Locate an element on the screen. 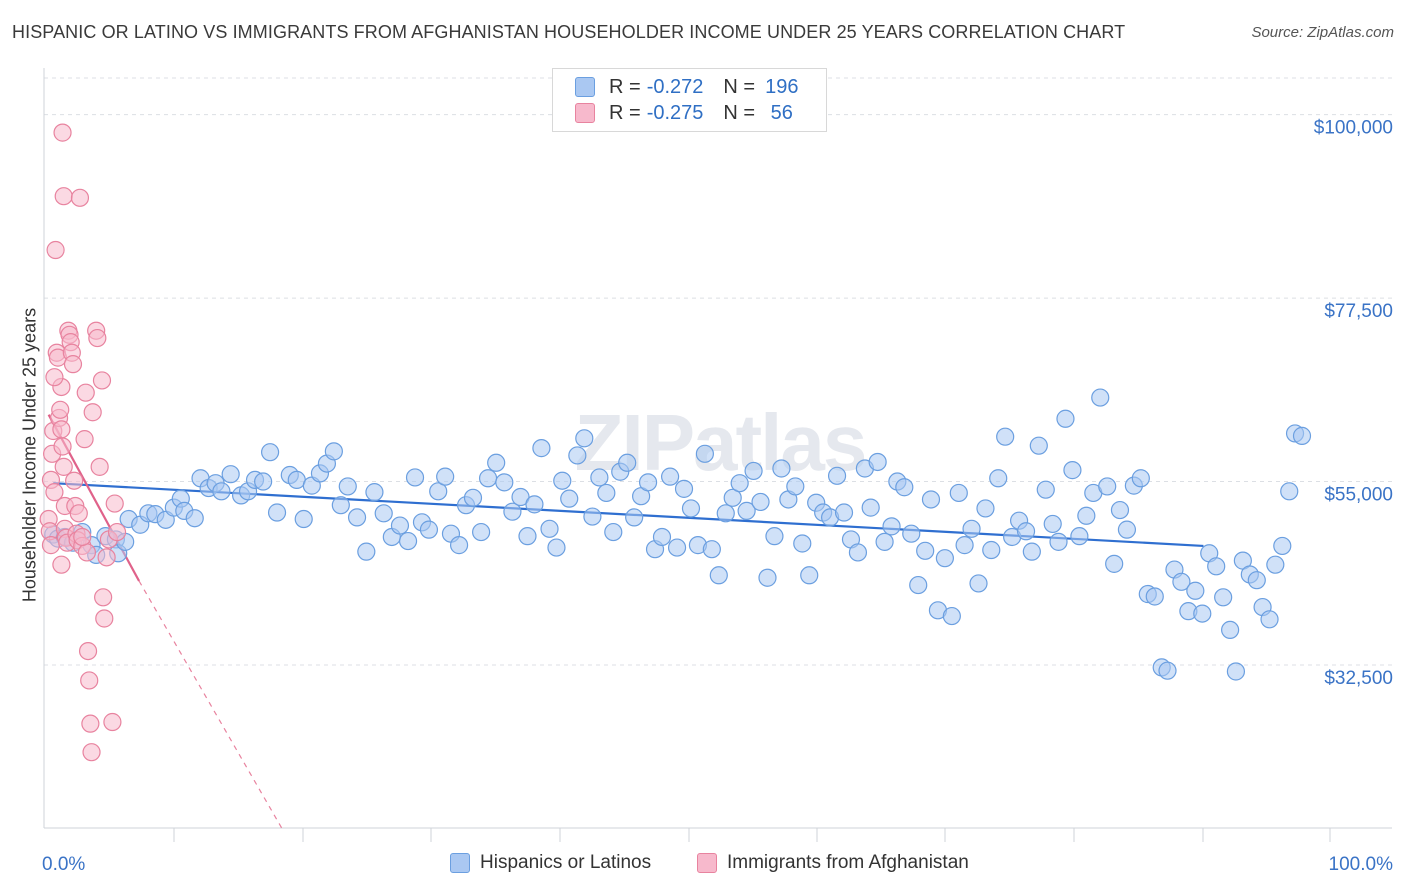  trend-line-afghanistan-extension is located at coordinates (210, 704).